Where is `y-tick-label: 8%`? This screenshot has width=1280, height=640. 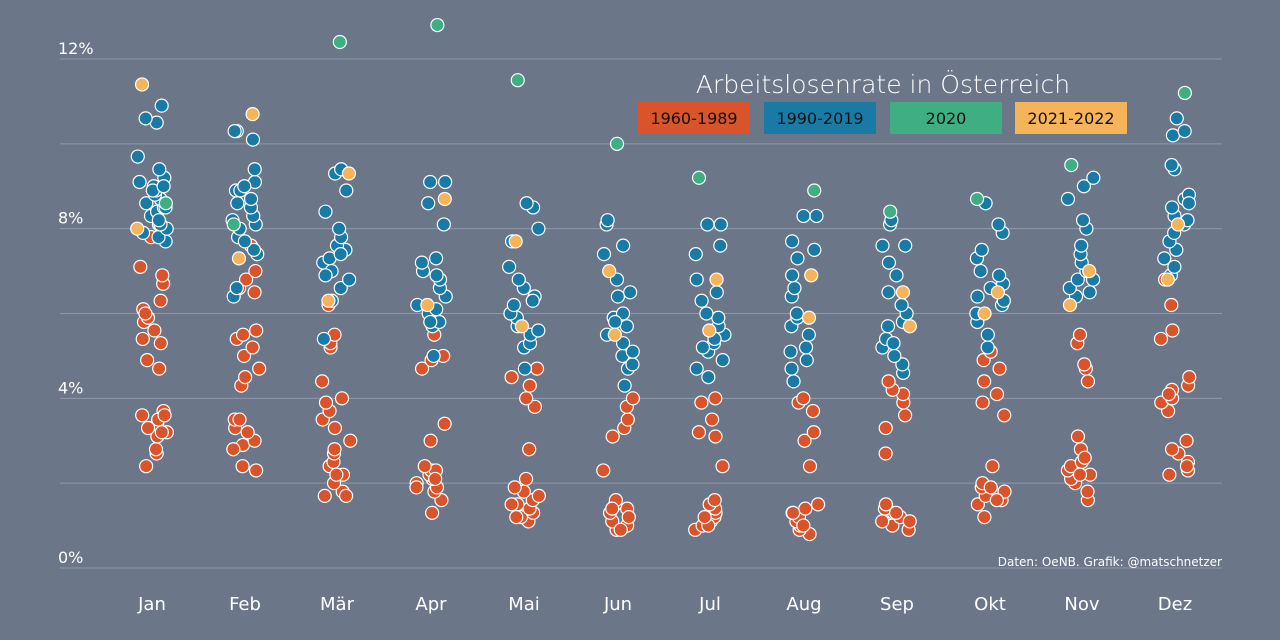 y-tick-label: 8% is located at coordinates (70, 218).